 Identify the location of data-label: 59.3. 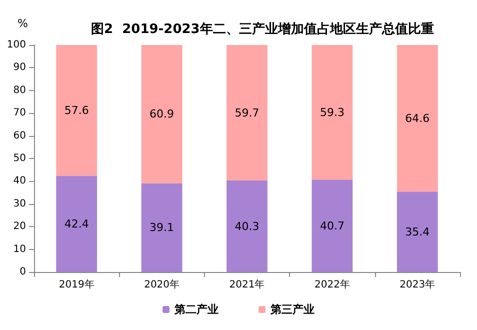
(332, 112).